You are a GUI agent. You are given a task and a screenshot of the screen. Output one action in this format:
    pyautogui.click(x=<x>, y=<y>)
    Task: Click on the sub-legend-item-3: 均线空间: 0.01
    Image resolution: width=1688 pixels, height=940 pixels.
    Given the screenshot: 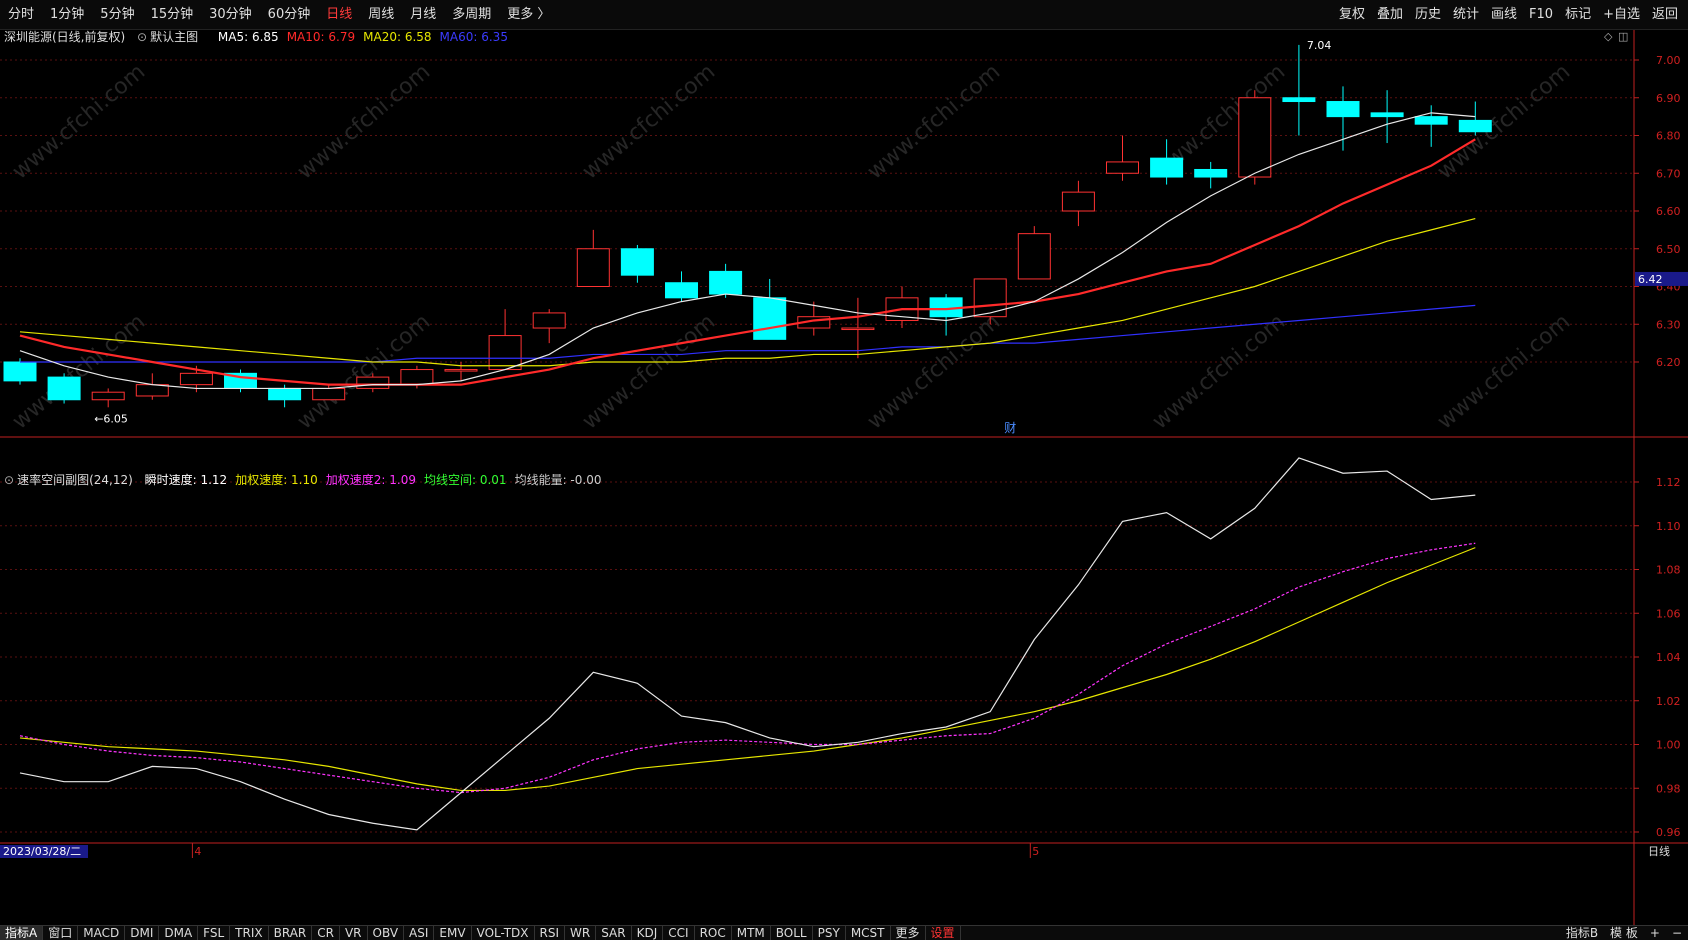 What is the action you would take?
    pyautogui.click(x=465, y=480)
    